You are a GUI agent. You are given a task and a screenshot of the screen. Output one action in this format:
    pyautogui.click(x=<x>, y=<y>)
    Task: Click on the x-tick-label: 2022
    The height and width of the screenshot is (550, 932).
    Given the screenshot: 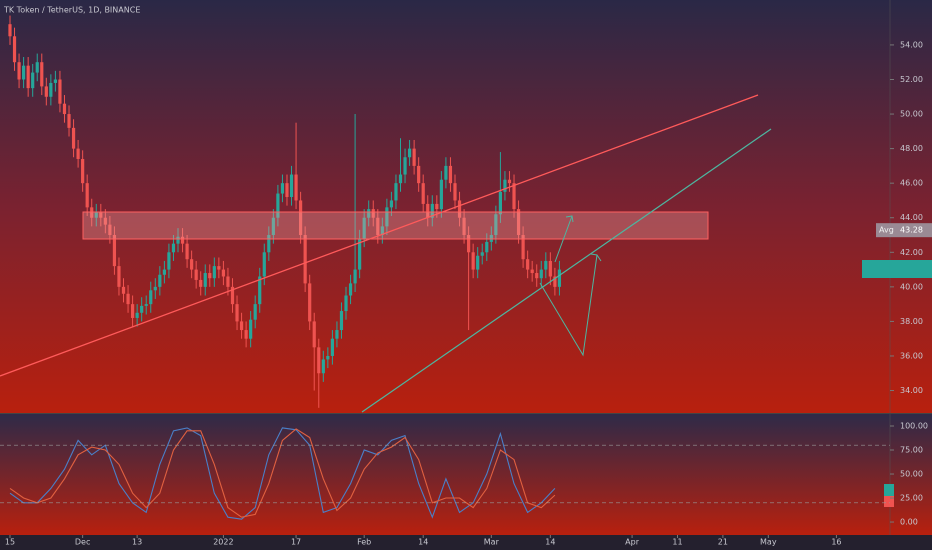 What is the action you would take?
    pyautogui.click(x=223, y=542)
    